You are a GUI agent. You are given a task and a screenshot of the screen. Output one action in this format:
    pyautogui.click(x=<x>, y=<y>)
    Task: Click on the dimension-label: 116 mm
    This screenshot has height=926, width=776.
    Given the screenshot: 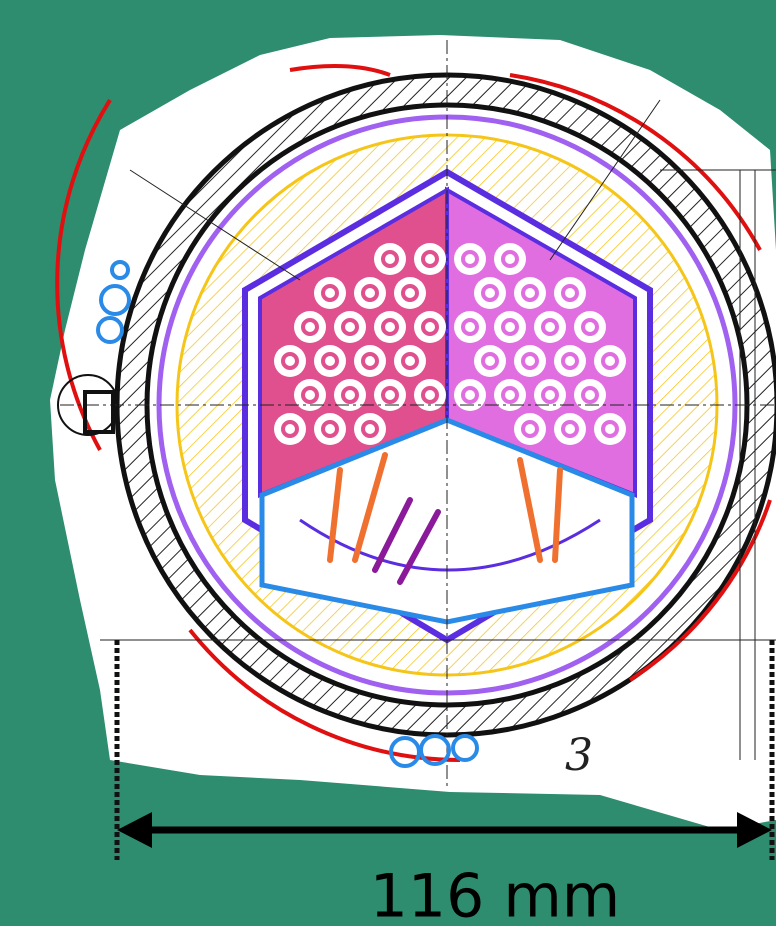 What is the action you would take?
    pyautogui.click(x=495, y=894)
    